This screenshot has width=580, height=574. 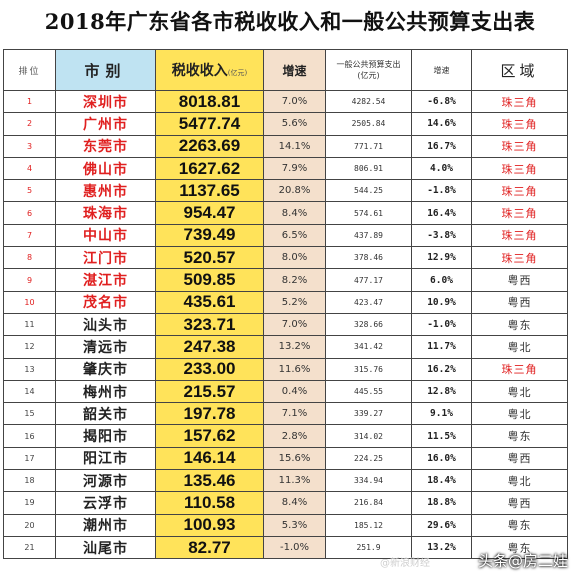 What do you see at coordinates (285, 414) in the screenshot?
I see `table-row: 15 韶关市 197.78 7.1% 339.27 9.1% 粤北` at bounding box center [285, 414].